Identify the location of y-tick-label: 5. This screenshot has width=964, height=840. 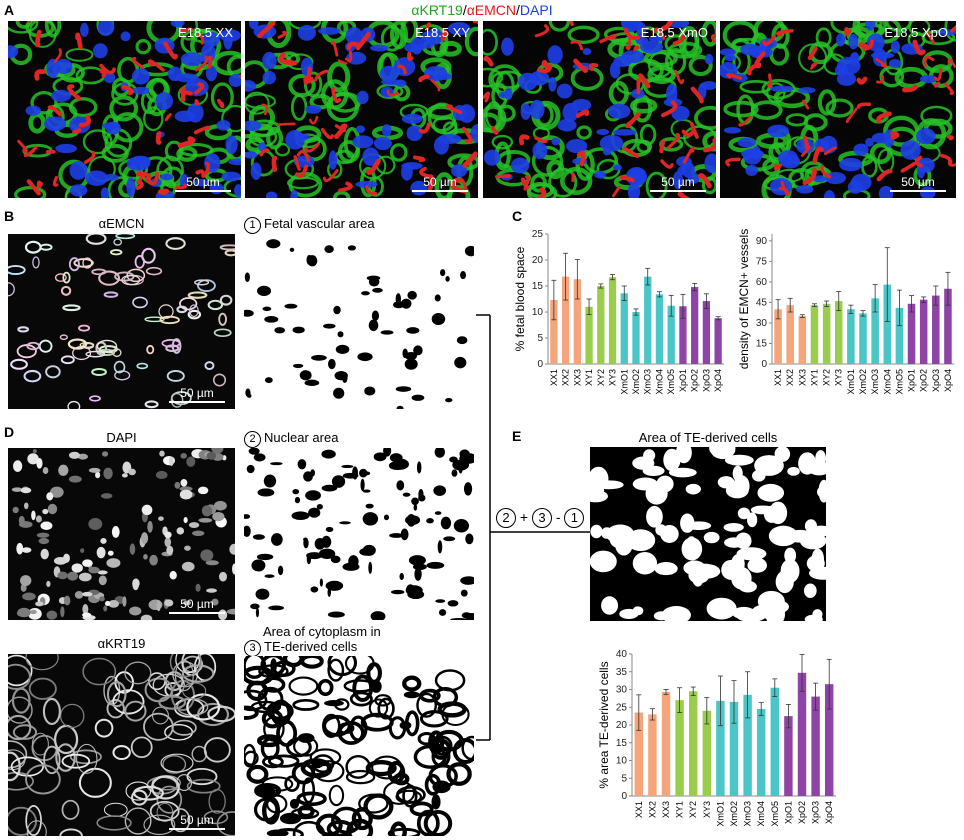
(540, 338).